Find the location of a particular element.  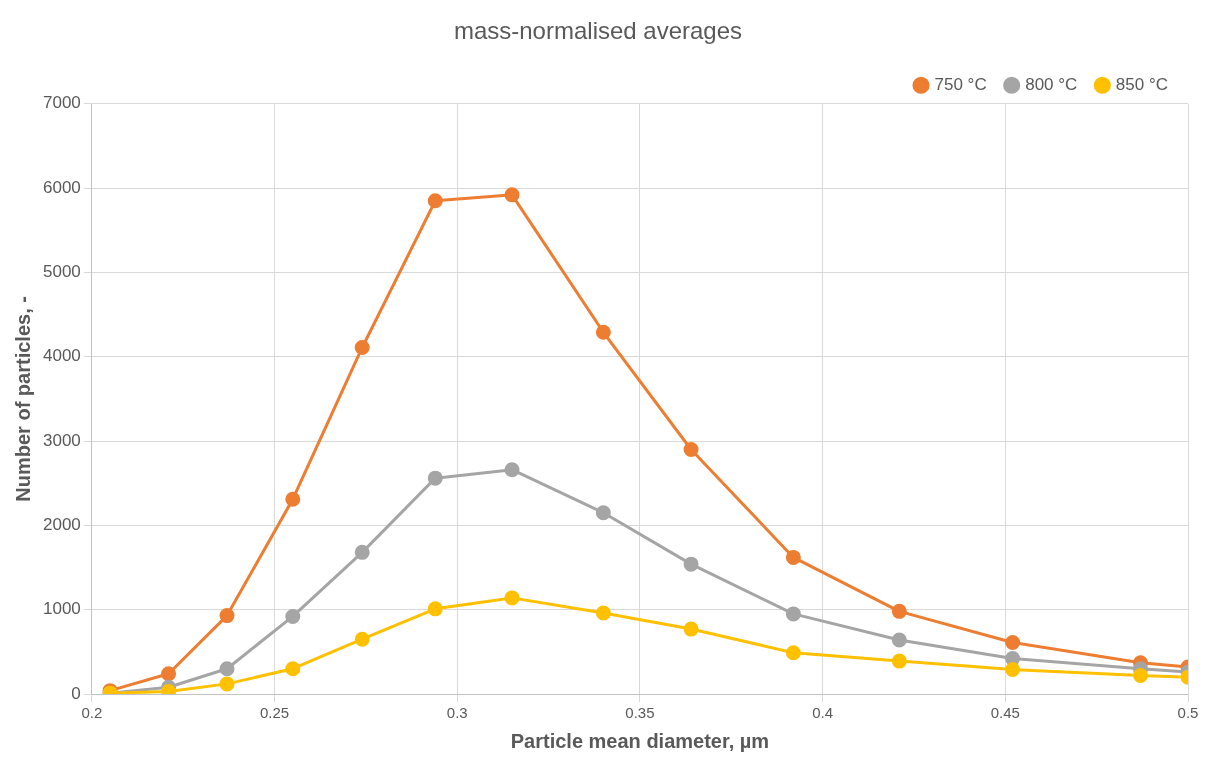

x-tick-label: 0.4 is located at coordinates (823, 713).